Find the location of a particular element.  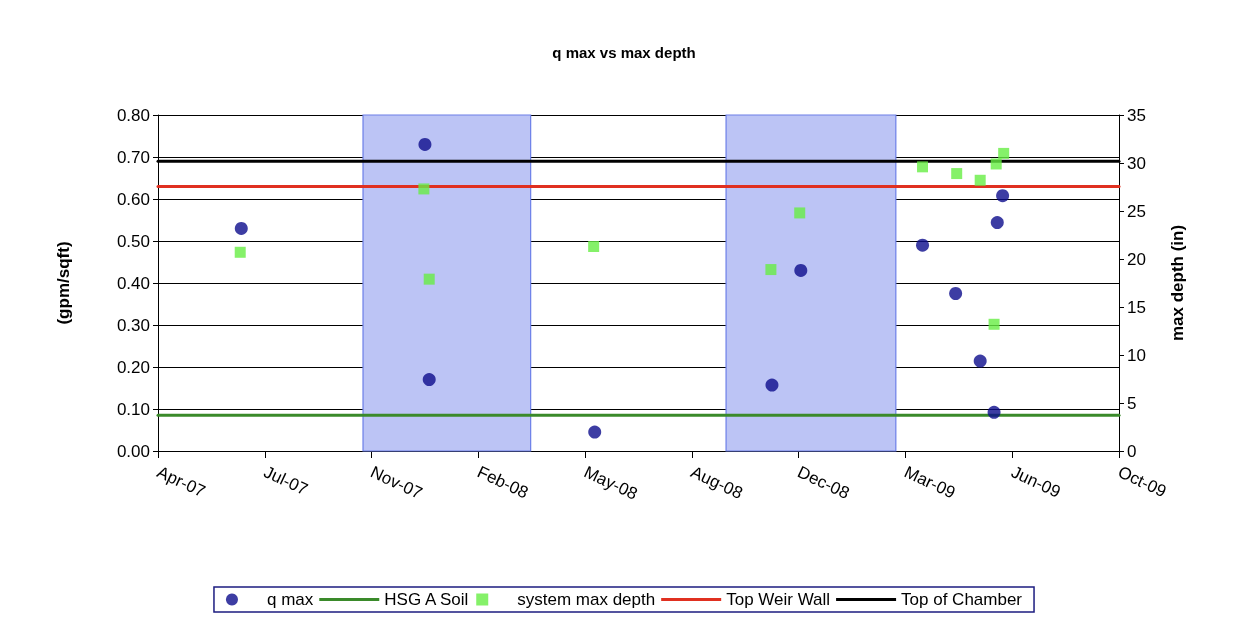

y2-tick-label: 20 is located at coordinates (1136, 259).